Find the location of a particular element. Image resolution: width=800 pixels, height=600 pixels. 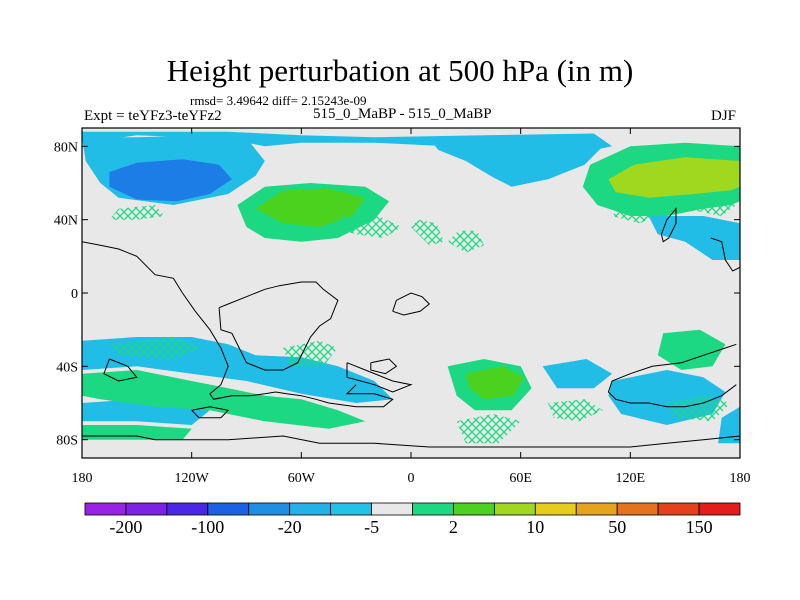

lat-tick-label: 80S is located at coordinates (67, 441).